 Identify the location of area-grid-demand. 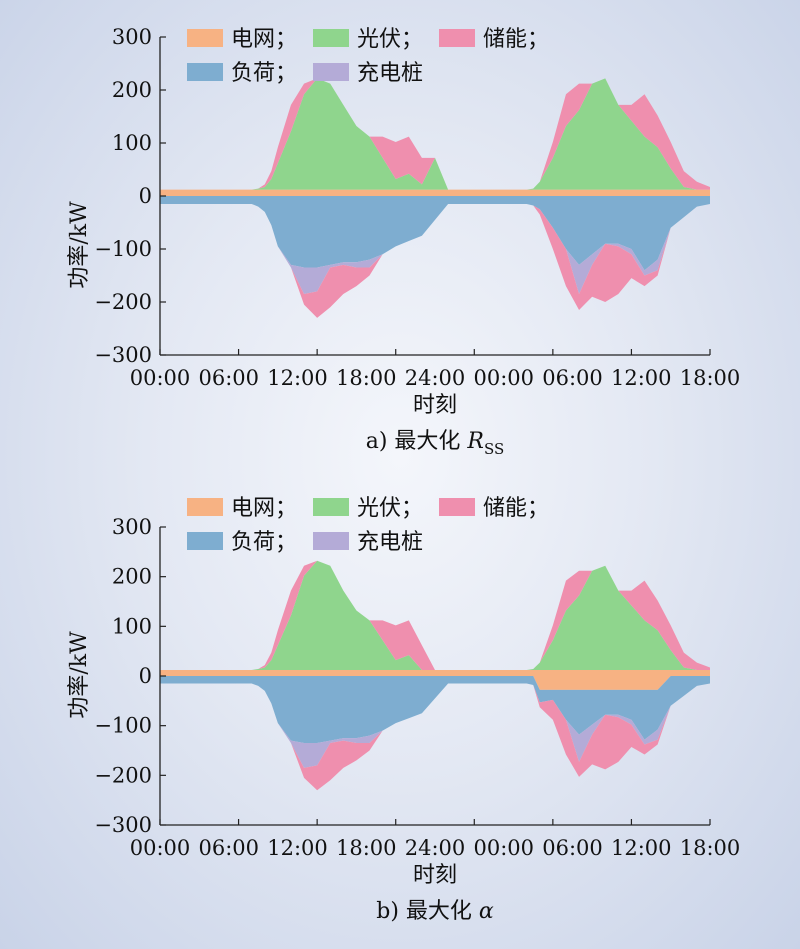
(435, 683).